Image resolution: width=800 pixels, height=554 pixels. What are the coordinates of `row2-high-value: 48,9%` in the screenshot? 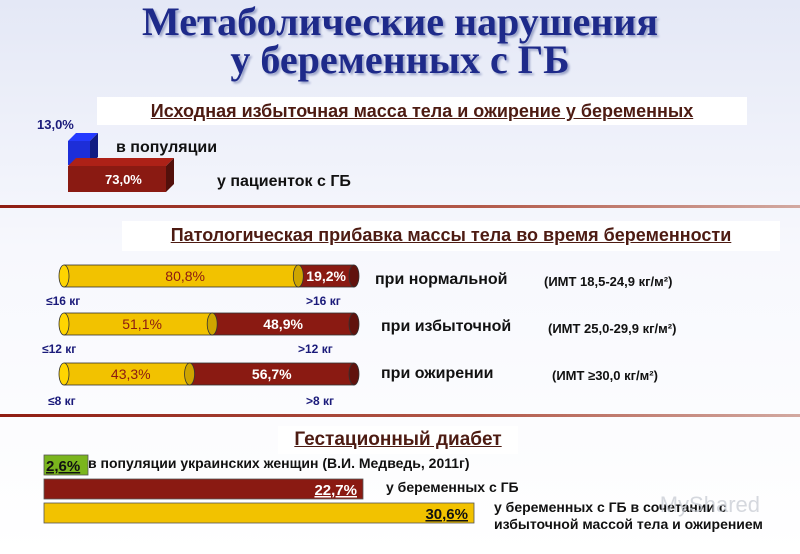 It's located at (283, 324).